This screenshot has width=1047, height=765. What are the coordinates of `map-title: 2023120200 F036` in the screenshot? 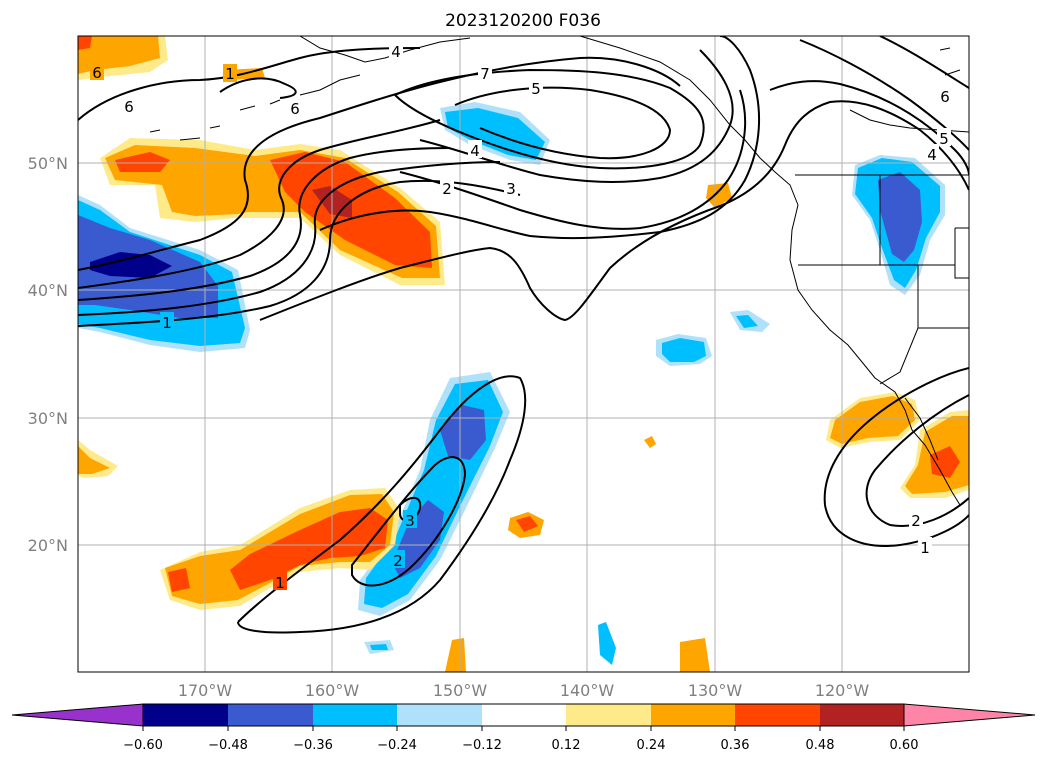 It's located at (523, 21).